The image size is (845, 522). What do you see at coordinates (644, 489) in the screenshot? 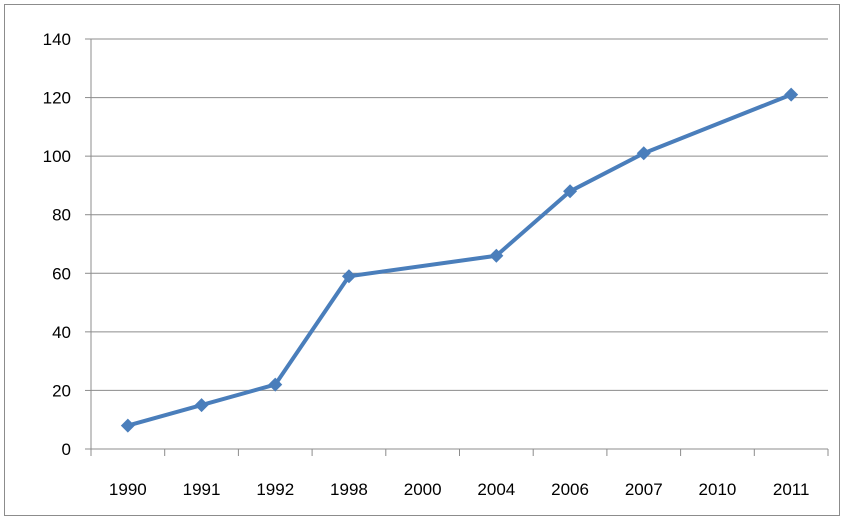
I see `x-tick-label-2007: 2007` at bounding box center [644, 489].